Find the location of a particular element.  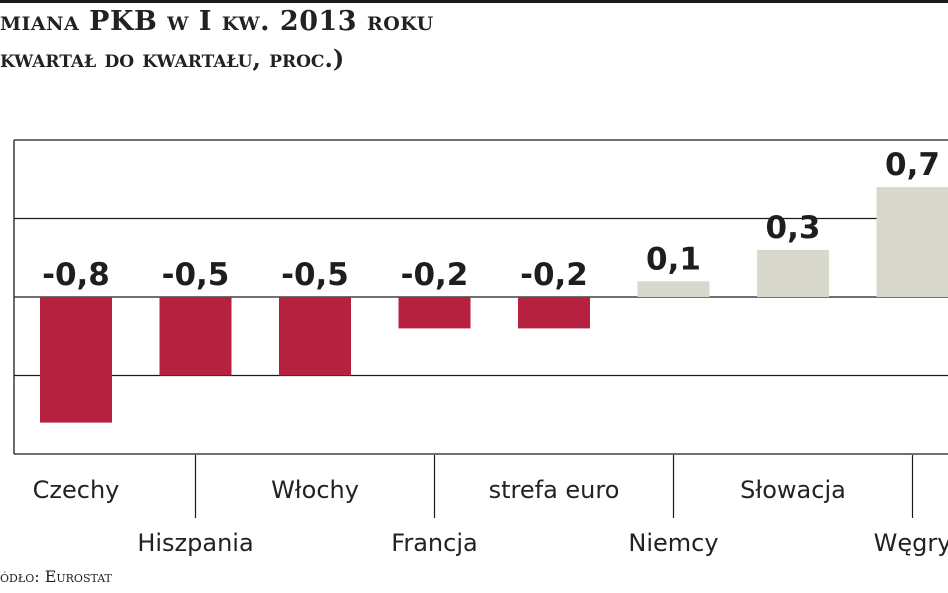

category-label: Węgry is located at coordinates (911, 543).